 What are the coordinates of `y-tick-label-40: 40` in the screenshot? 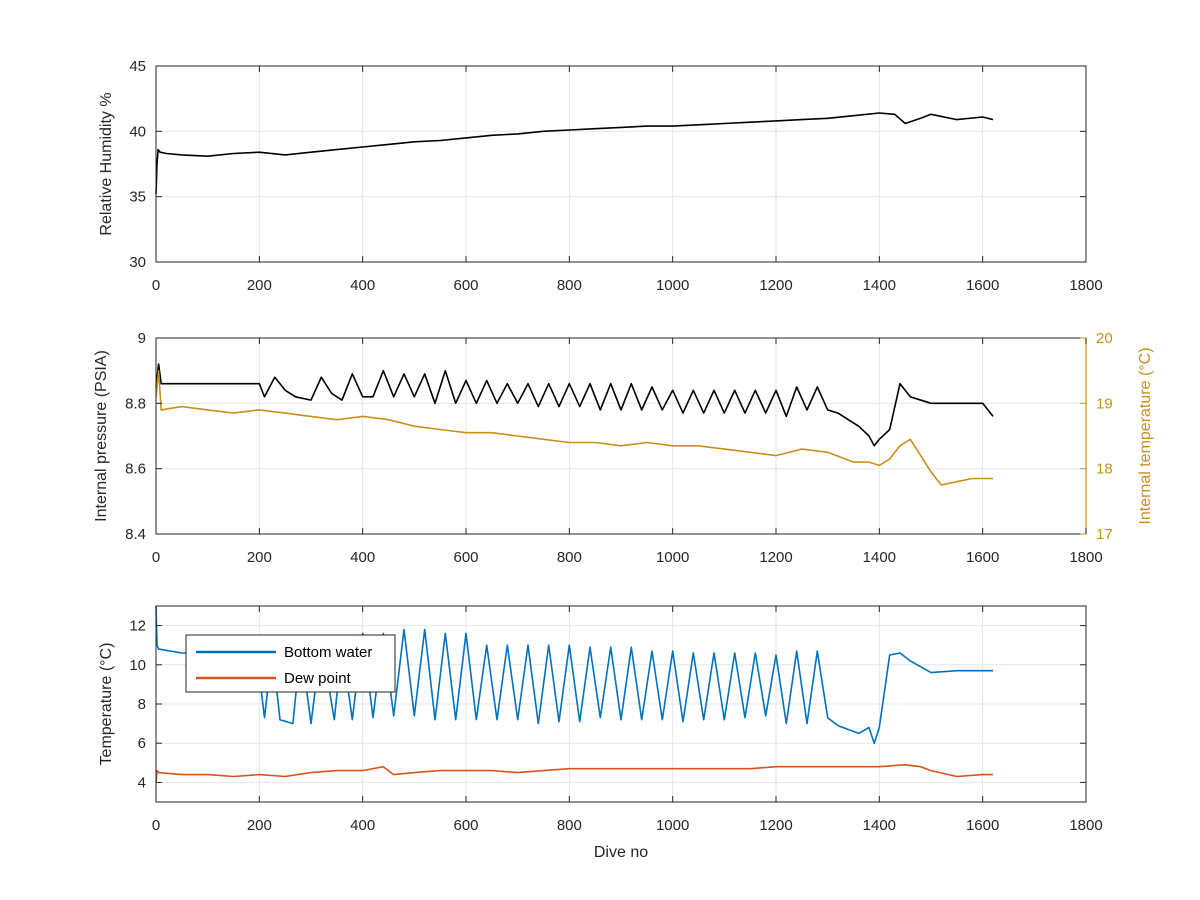 It's located at (137, 131).